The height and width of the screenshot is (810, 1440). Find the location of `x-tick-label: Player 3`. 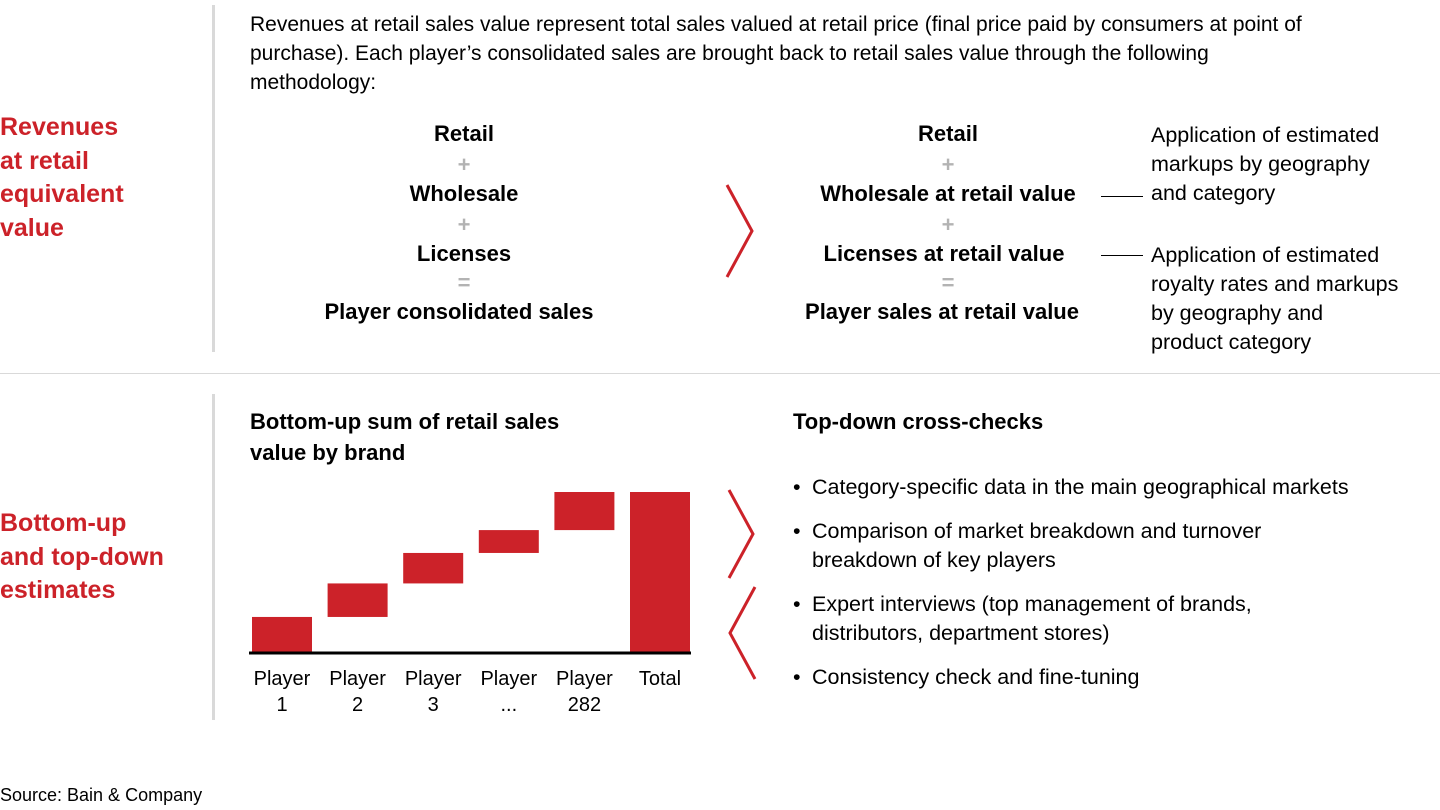

x-tick-label: Player 3 is located at coordinates (433, 692).